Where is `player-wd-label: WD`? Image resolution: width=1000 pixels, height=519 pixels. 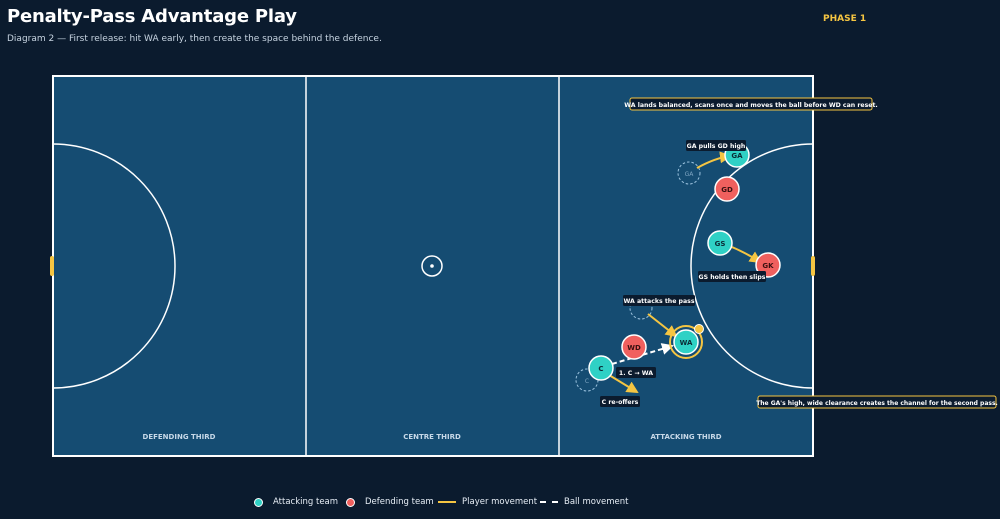 player-wd-label: WD is located at coordinates (634, 348).